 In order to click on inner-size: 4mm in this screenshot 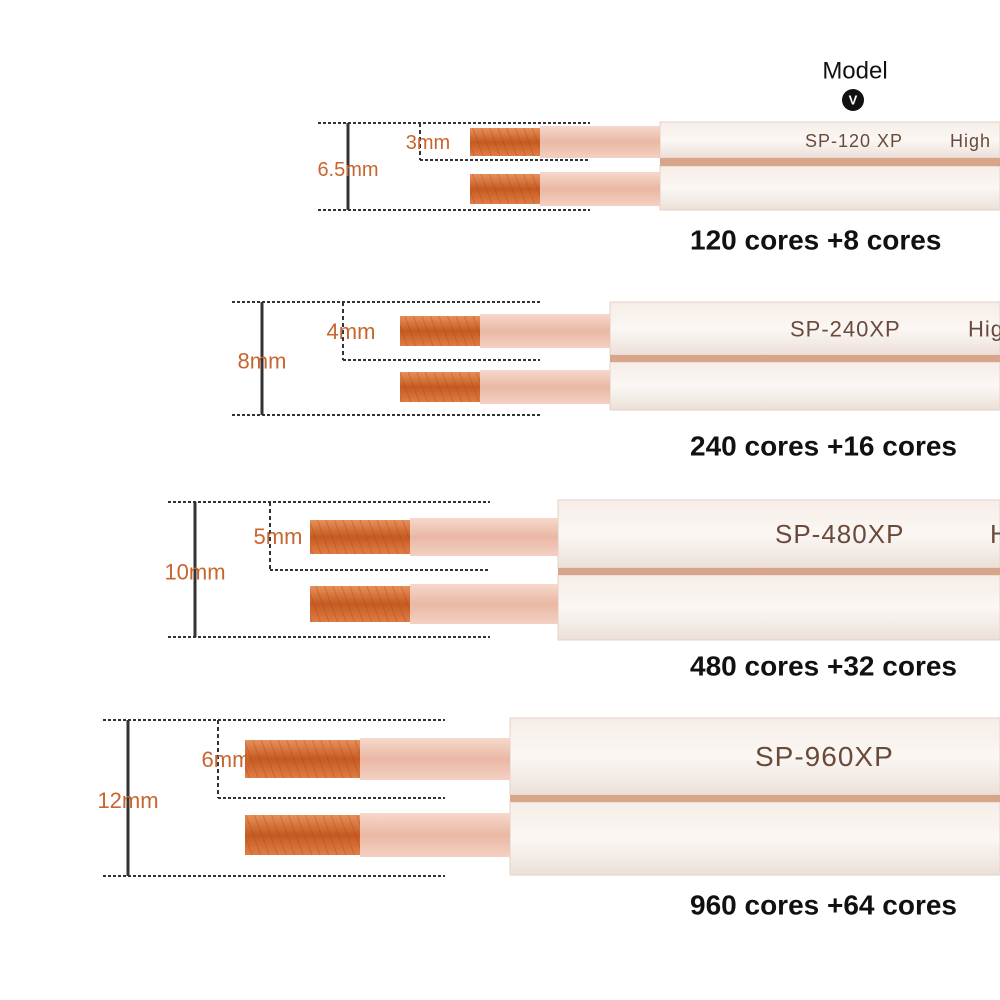, I will do `click(351, 331)`.